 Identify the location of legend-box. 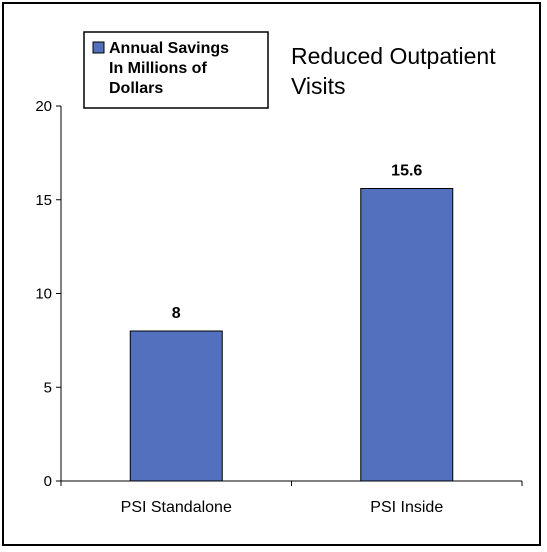
(176, 70).